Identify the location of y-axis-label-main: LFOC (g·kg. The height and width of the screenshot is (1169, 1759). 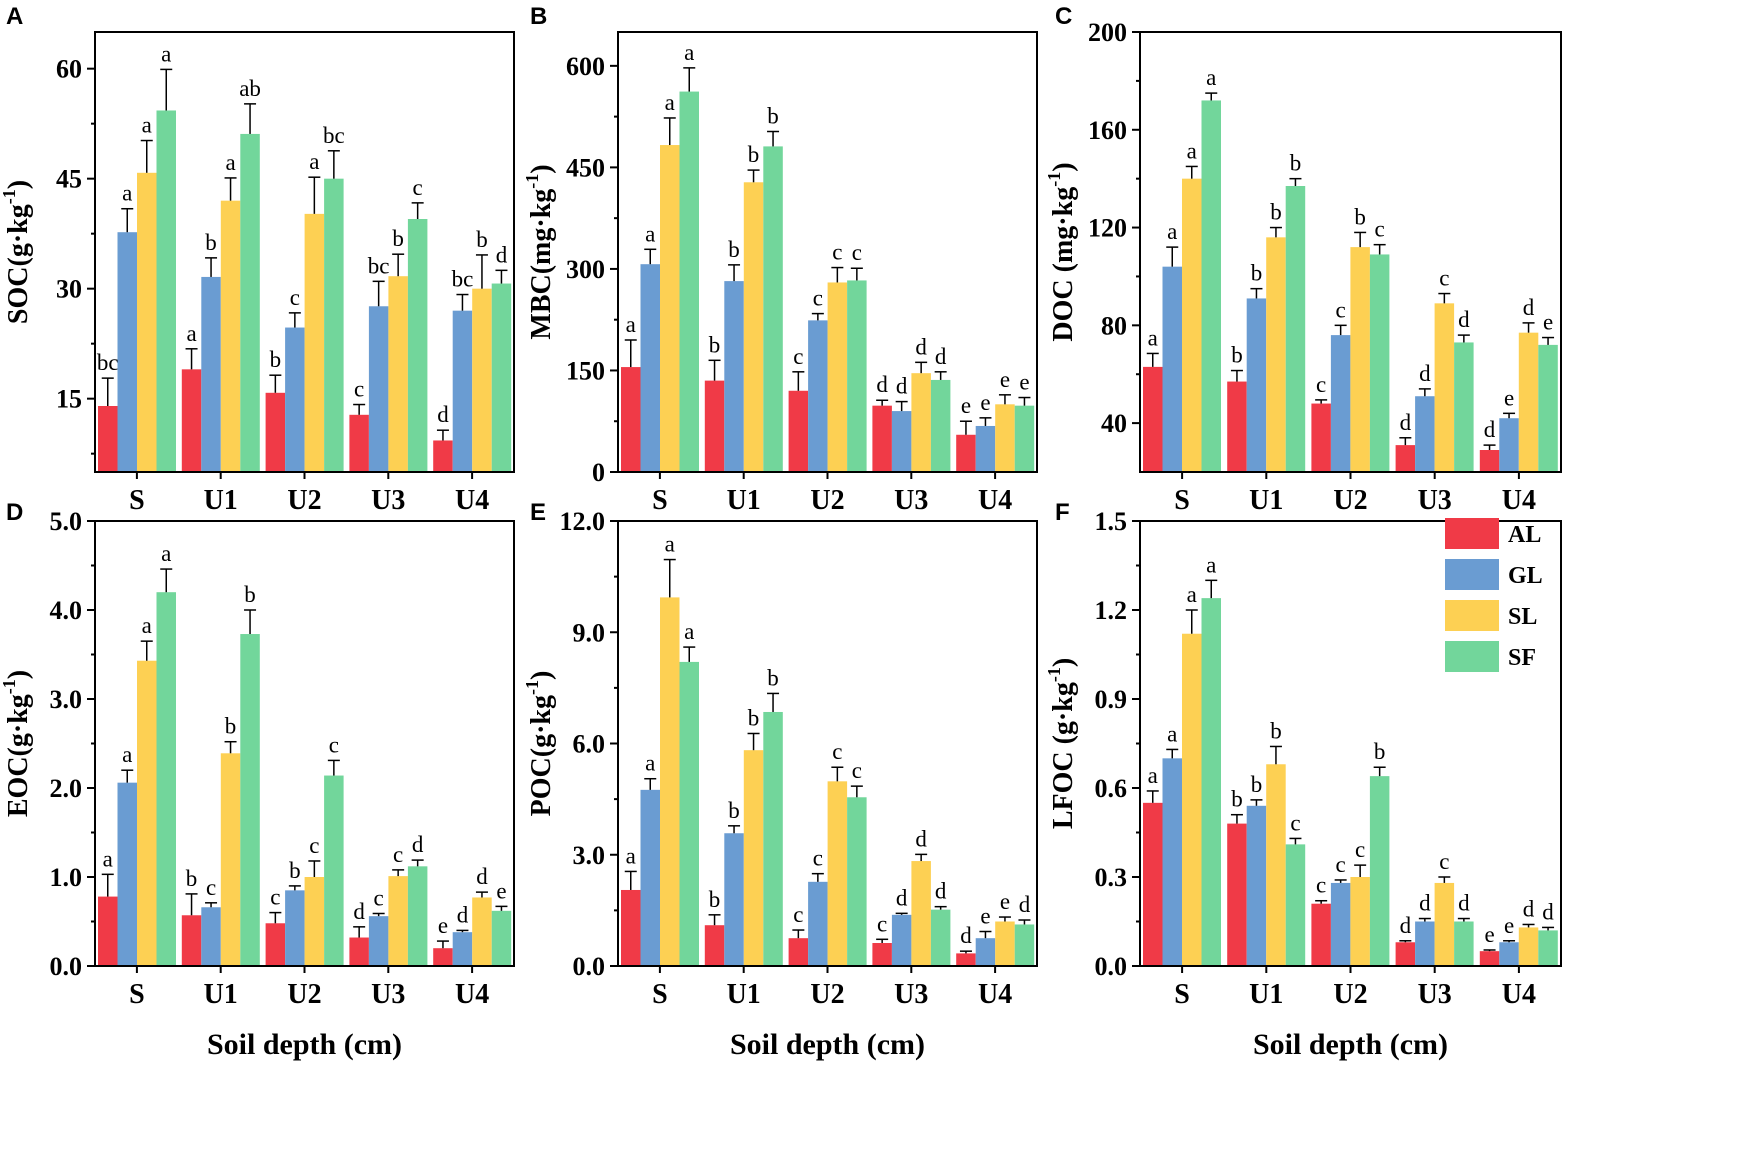
(1063, 755).